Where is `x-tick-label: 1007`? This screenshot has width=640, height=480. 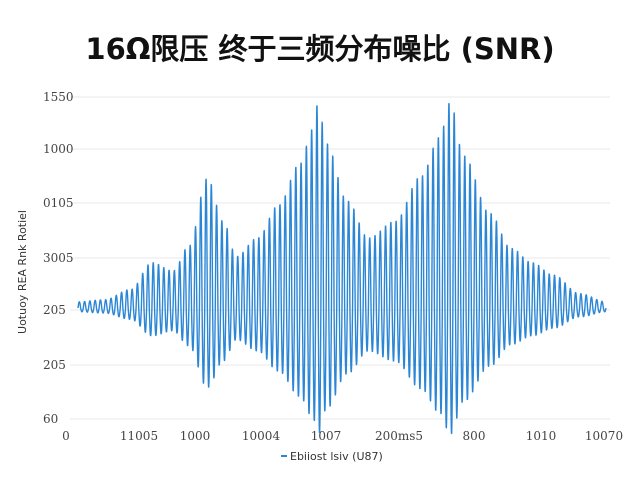
x-tick-label: 1007 is located at coordinates (326, 436).